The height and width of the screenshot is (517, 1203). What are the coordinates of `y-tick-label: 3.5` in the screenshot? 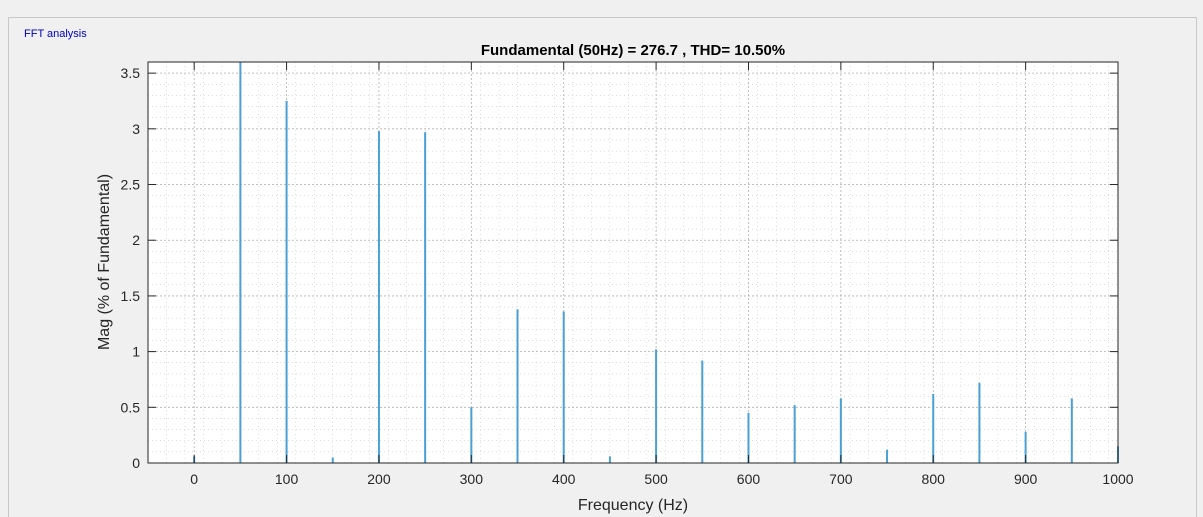 It's located at (131, 73).